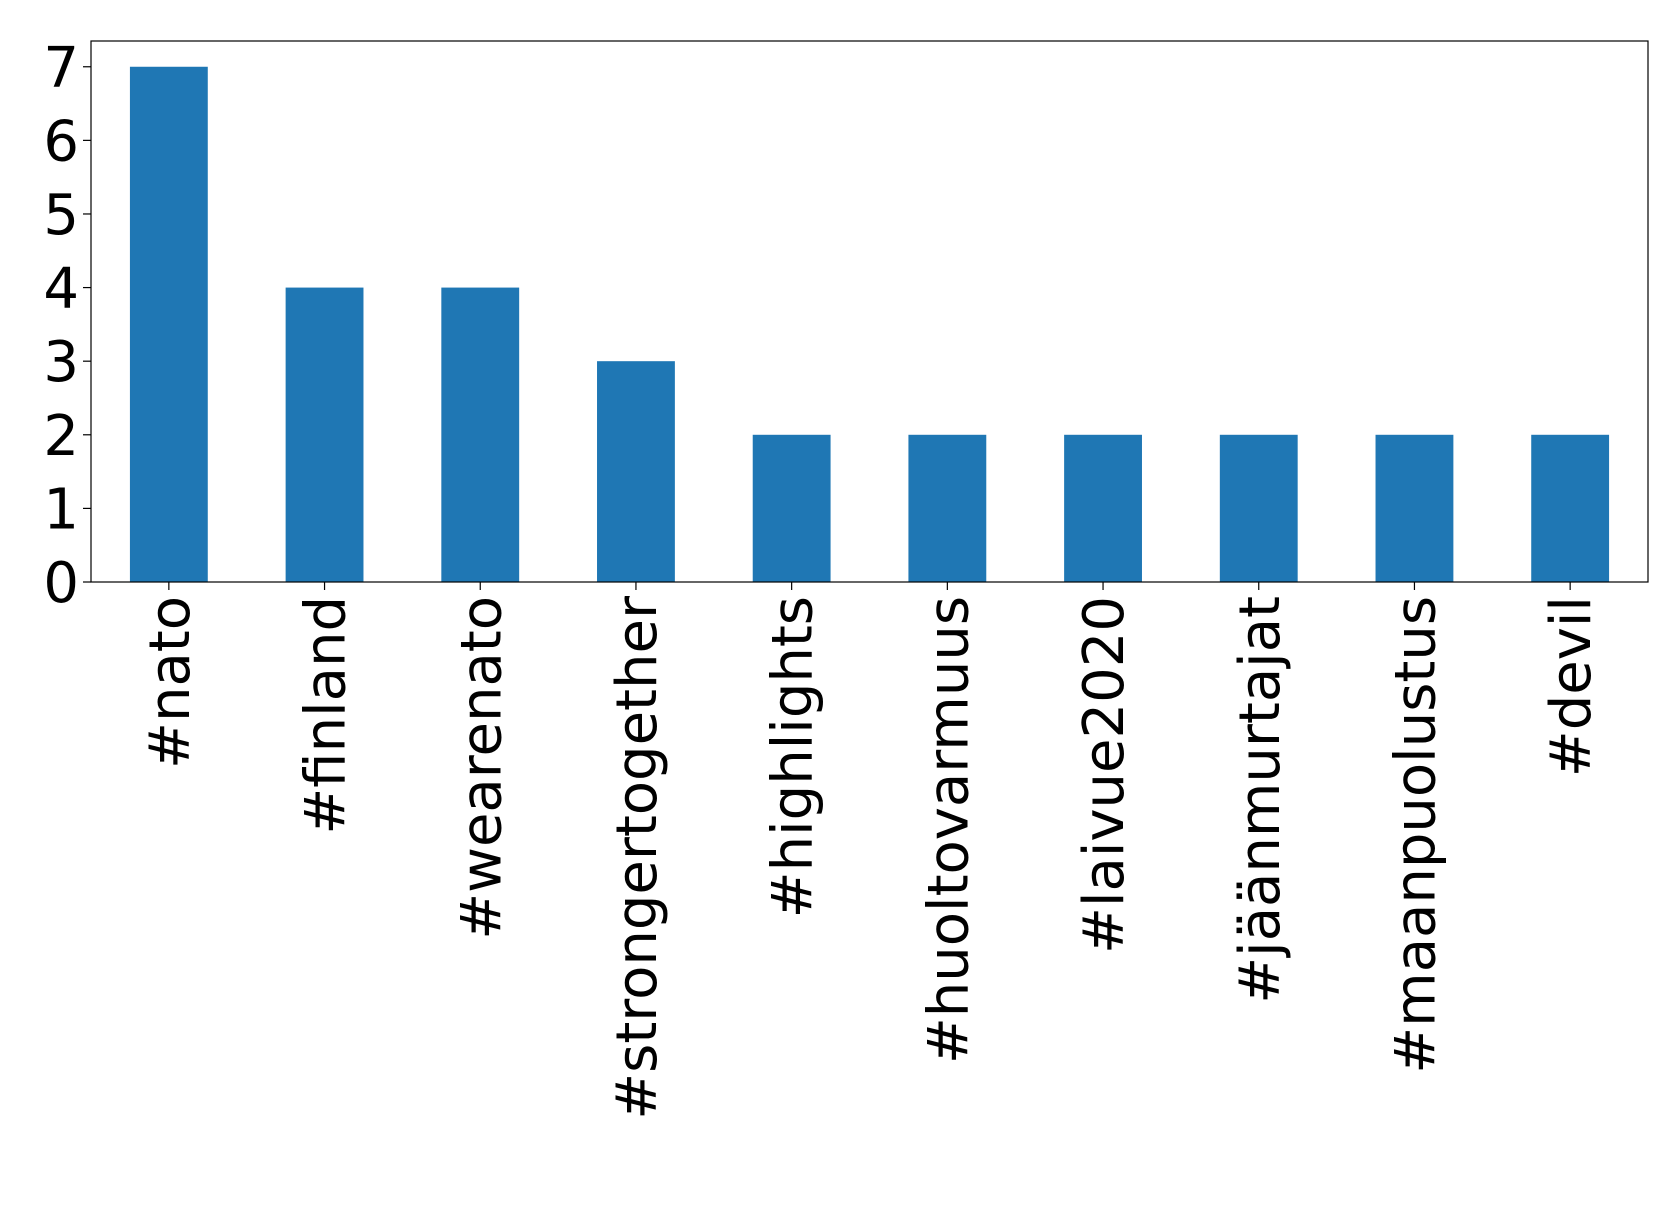 The width and height of the screenshot is (1679, 1213). What do you see at coordinates (61, 509) in the screenshot?
I see `y-tick-label: 1` at bounding box center [61, 509].